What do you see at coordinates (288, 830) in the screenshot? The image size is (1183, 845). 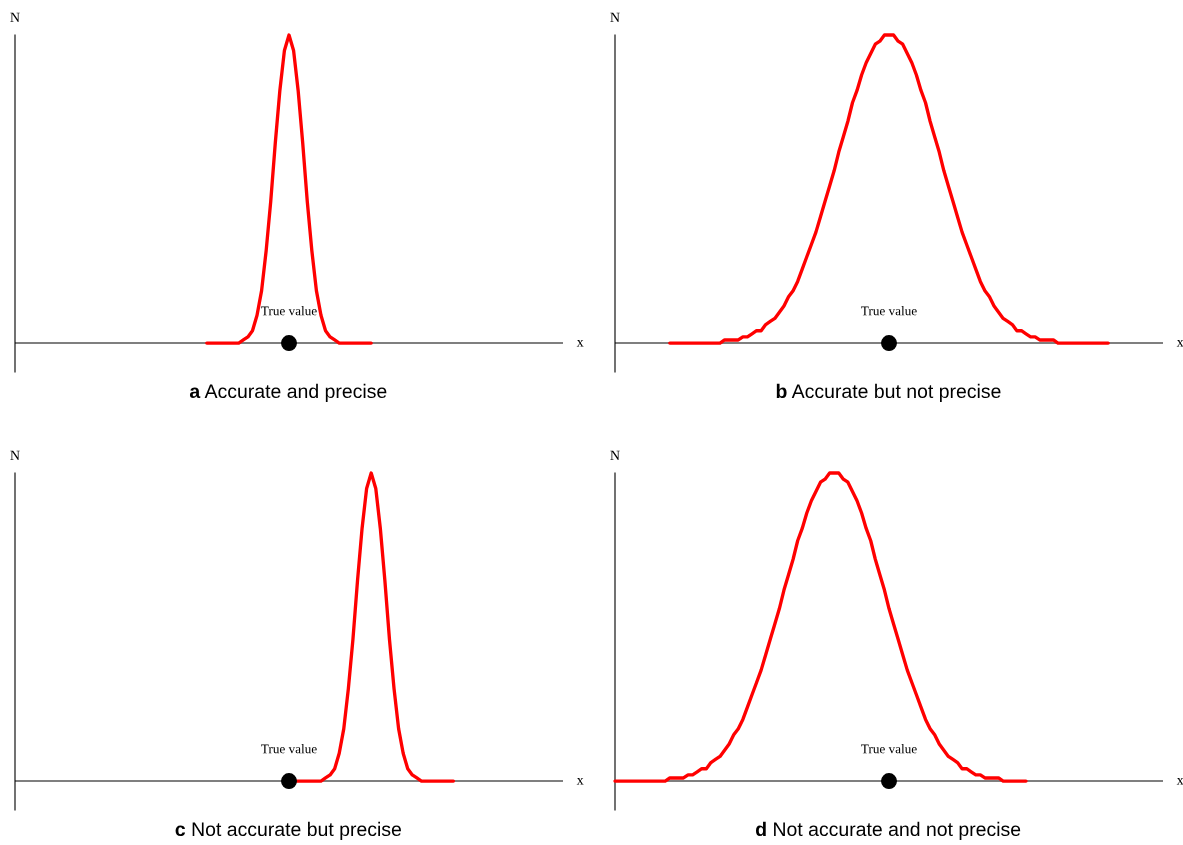 I see `text: c Not accurate but precise` at bounding box center [288, 830].